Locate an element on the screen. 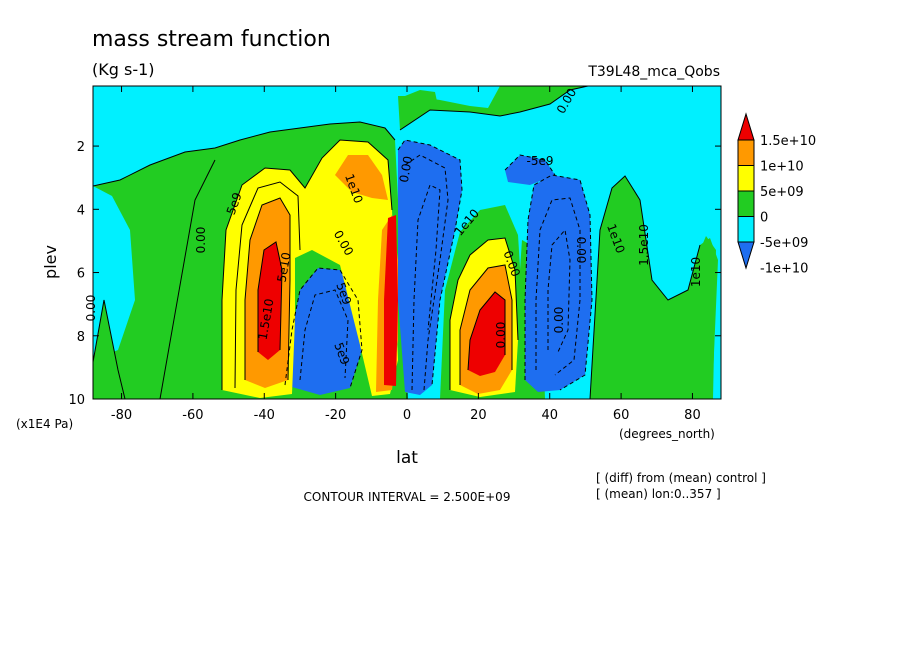 Image resolution: width=904 pixels, height=654 pixels. x-tick-label: -60 is located at coordinates (192, 415).